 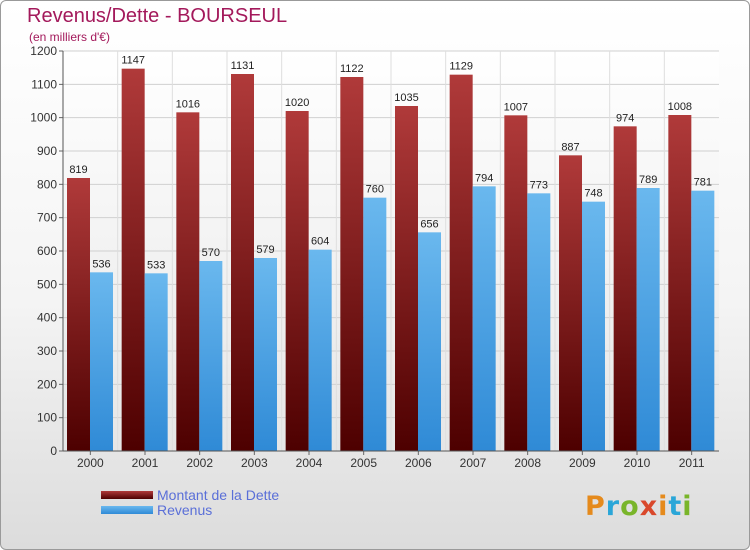 I want to click on y-tick-label: 300, so click(x=47, y=351).